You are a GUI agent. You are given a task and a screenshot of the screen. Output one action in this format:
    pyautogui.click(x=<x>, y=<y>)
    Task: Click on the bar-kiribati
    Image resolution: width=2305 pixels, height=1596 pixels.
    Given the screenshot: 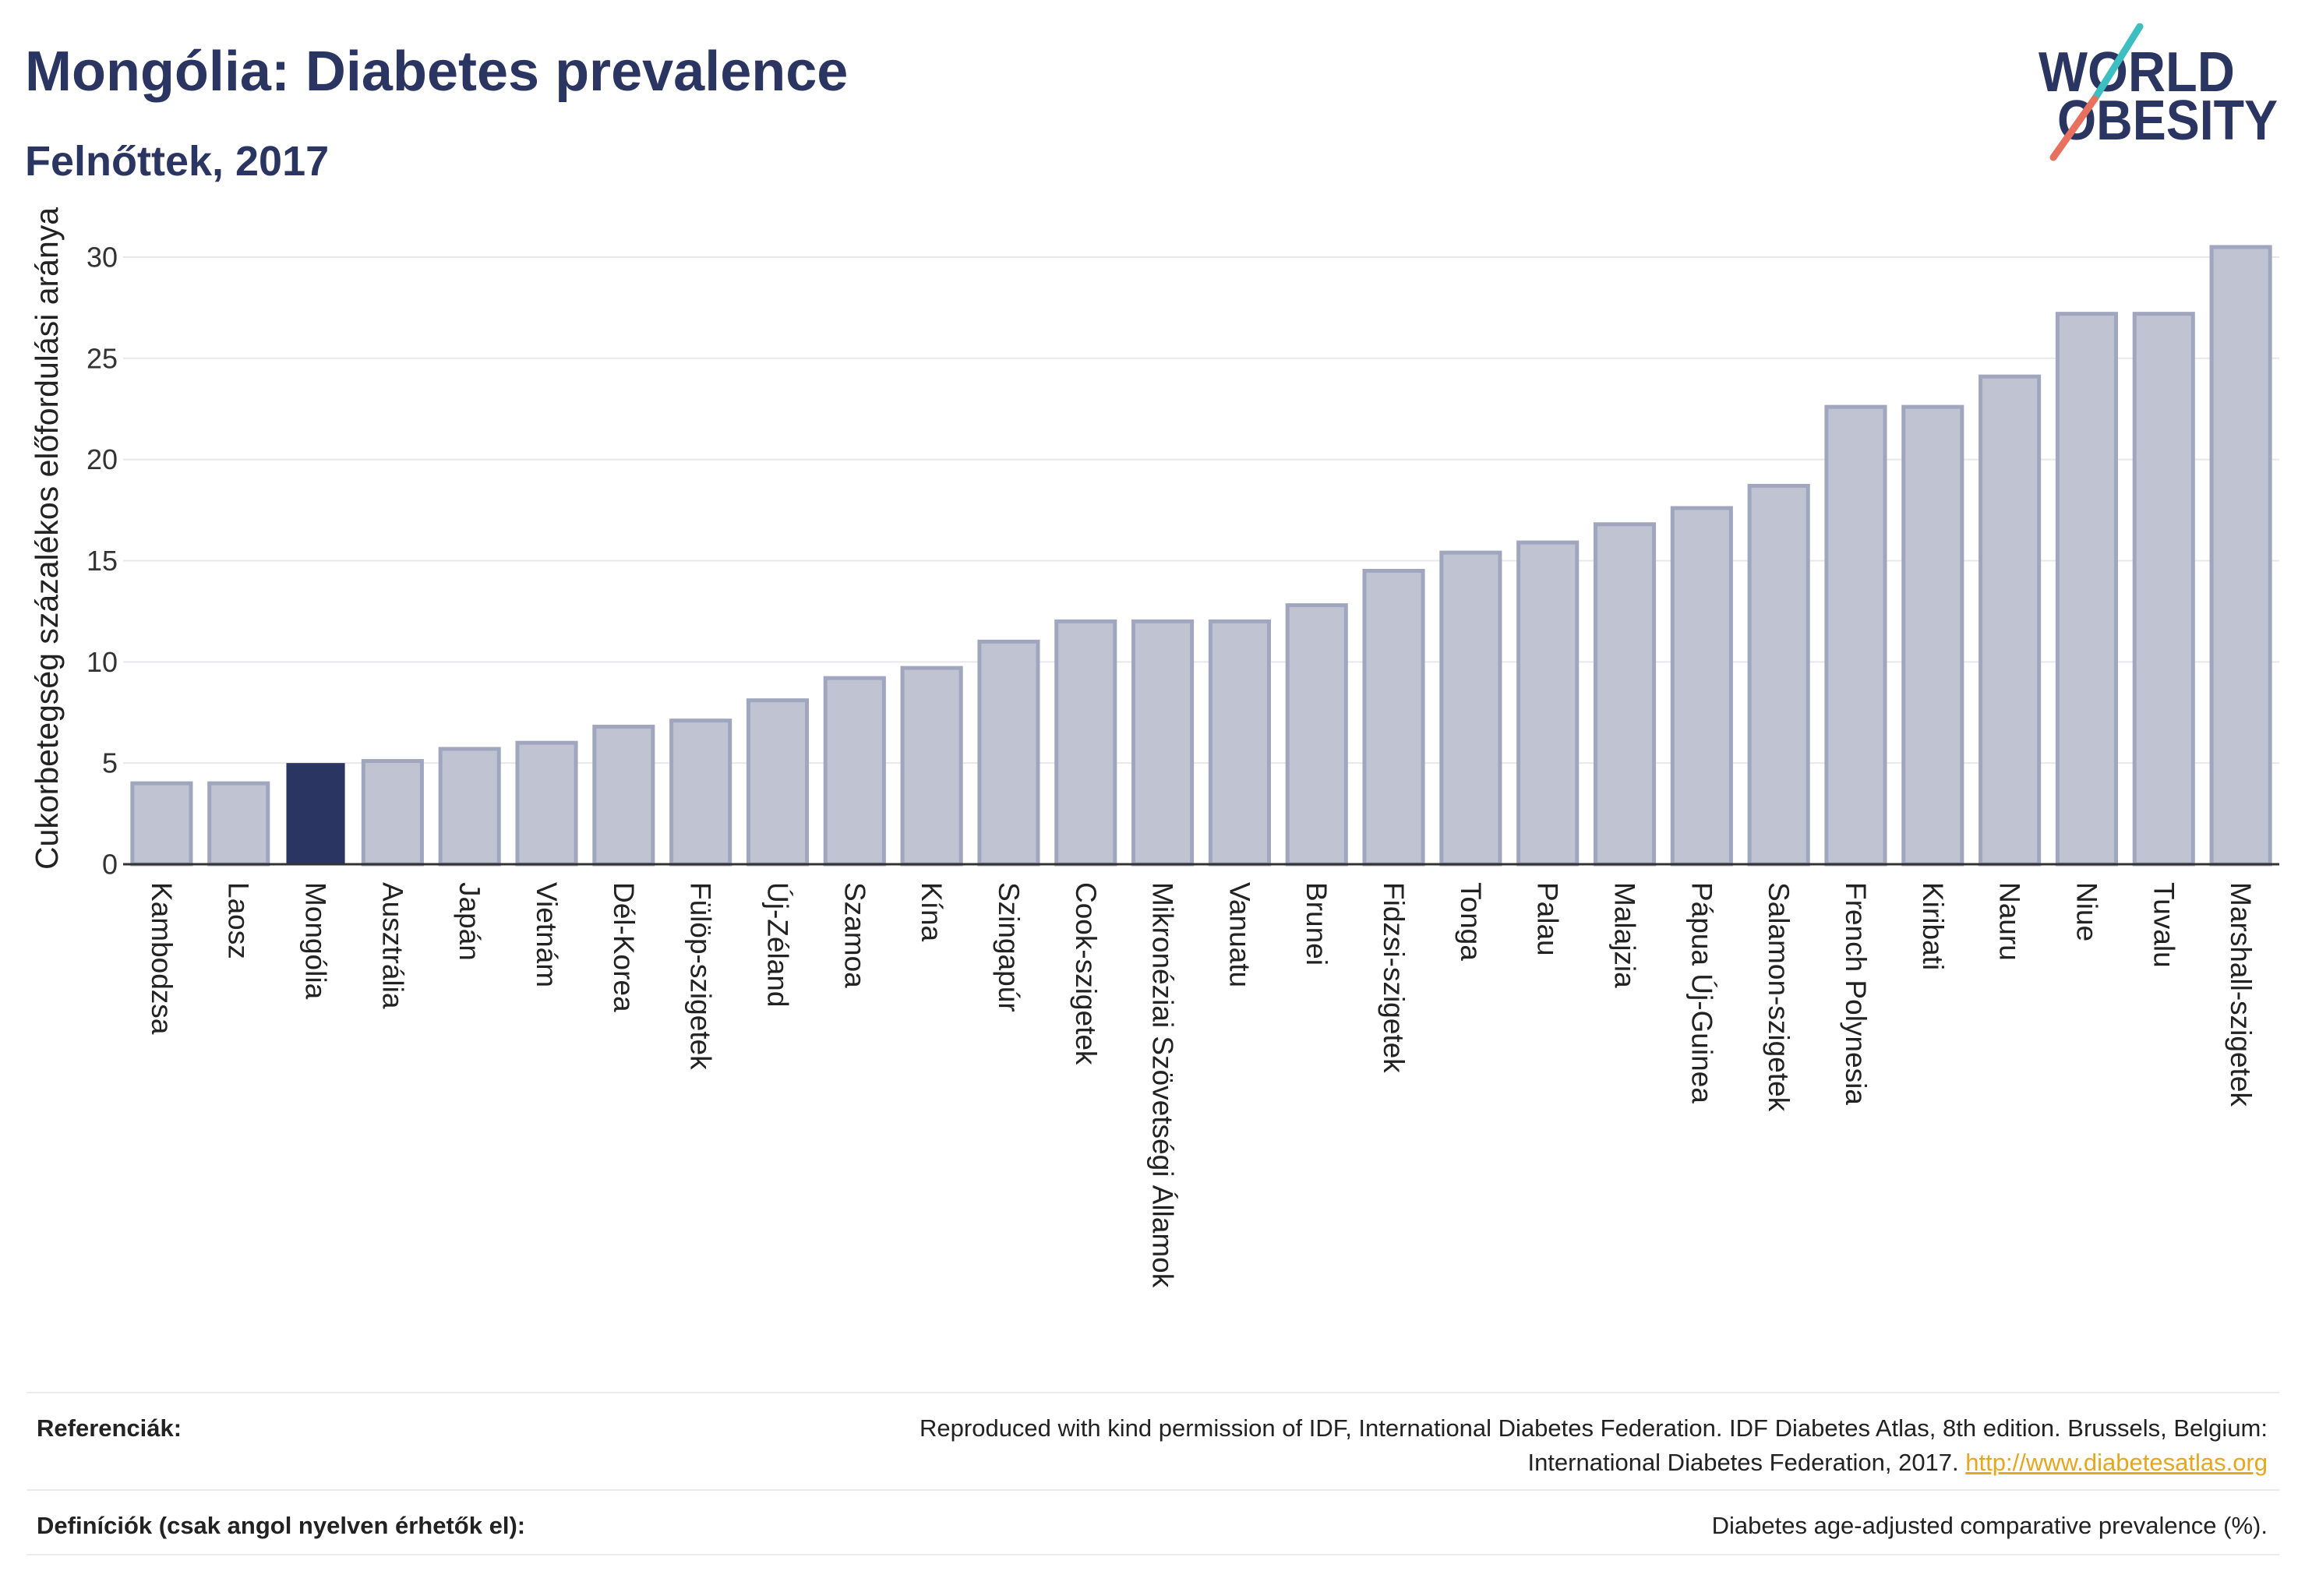 What is the action you would take?
    pyautogui.click(x=1932, y=635)
    